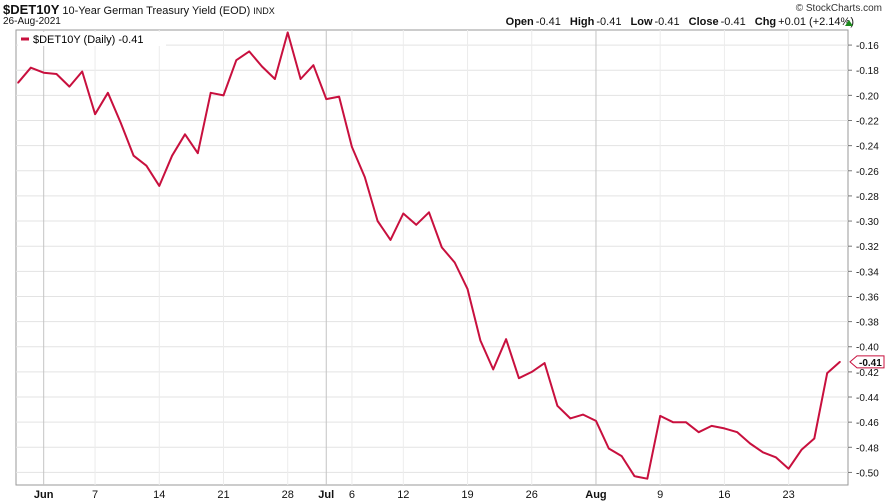 This screenshot has height=504, width=896. What do you see at coordinates (159, 495) in the screenshot?
I see `x-tick-label: 14` at bounding box center [159, 495].